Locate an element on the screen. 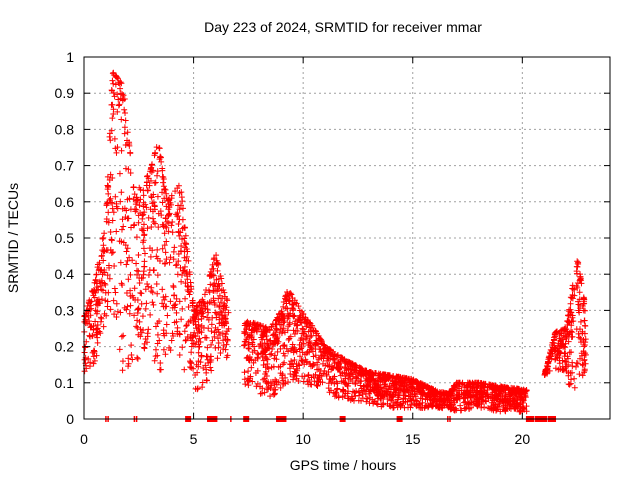 The image size is (640, 480). y-tick-label: 0.4 is located at coordinates (65, 274).